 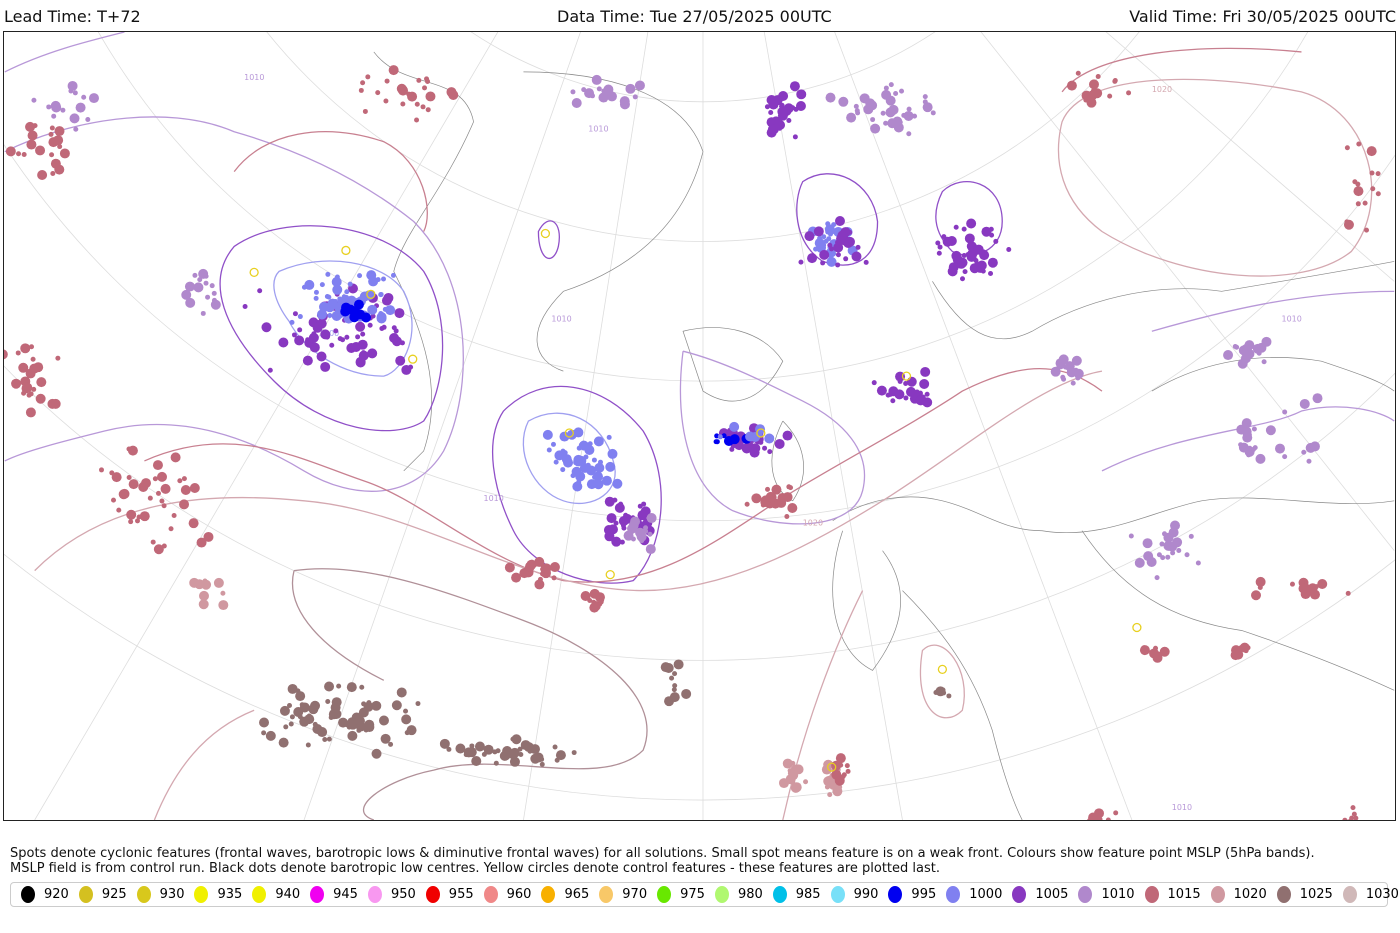 I want to click on legend-item: 925, so click(x=102, y=894).